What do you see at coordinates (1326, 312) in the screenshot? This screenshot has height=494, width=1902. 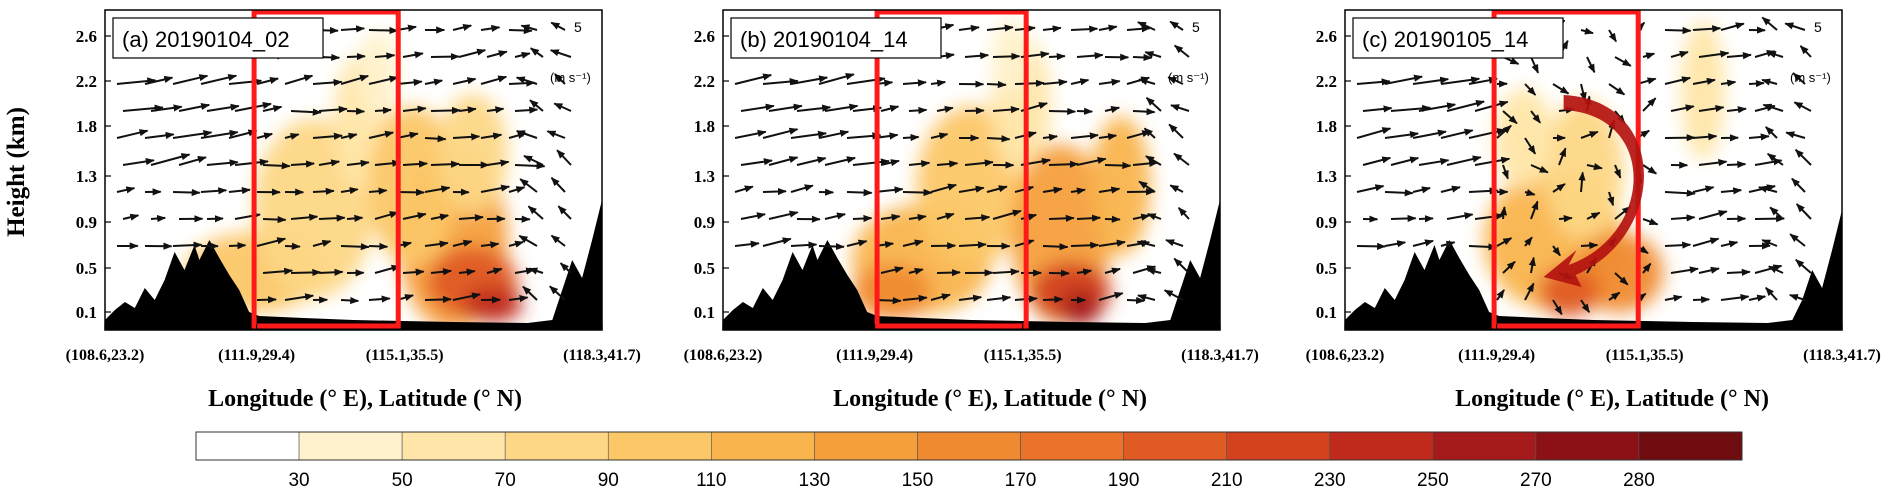 I see `y-tick-label: 0.1` at bounding box center [1326, 312].